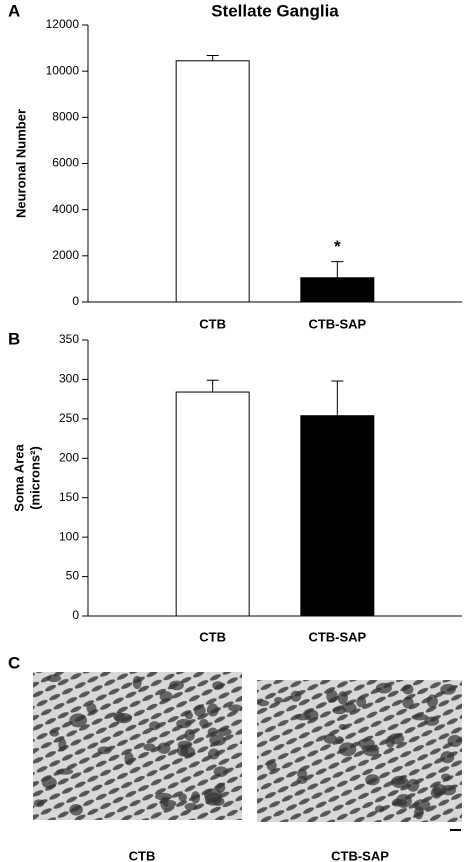 Image resolution: width=466 pixels, height=862 pixels. I want to click on y-tick-label: 6000, so click(65, 163).